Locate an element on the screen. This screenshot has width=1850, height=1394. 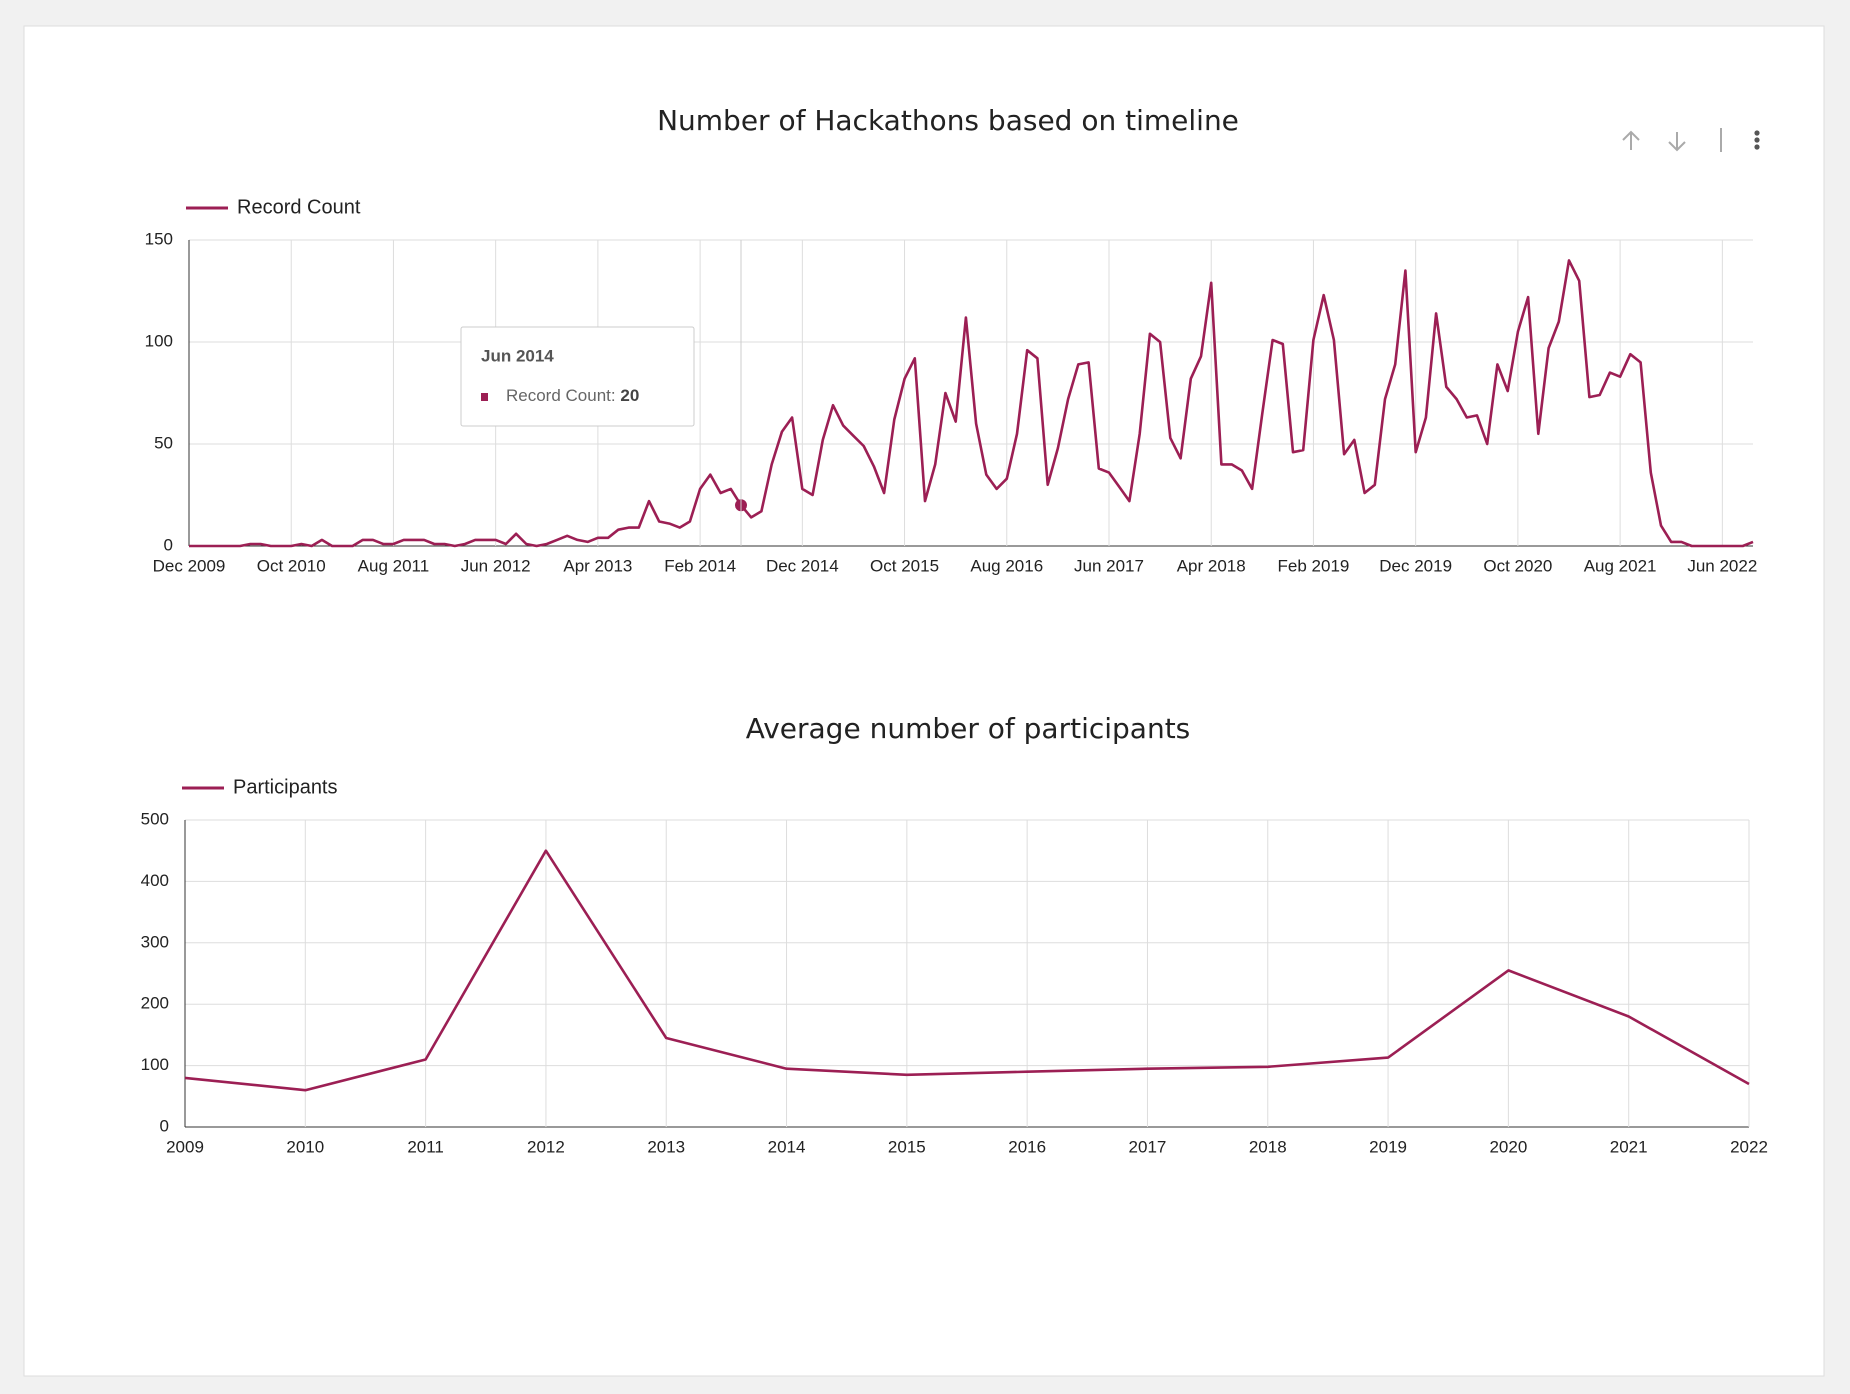
x-tick-label: Jun 2017 is located at coordinates (1109, 565).